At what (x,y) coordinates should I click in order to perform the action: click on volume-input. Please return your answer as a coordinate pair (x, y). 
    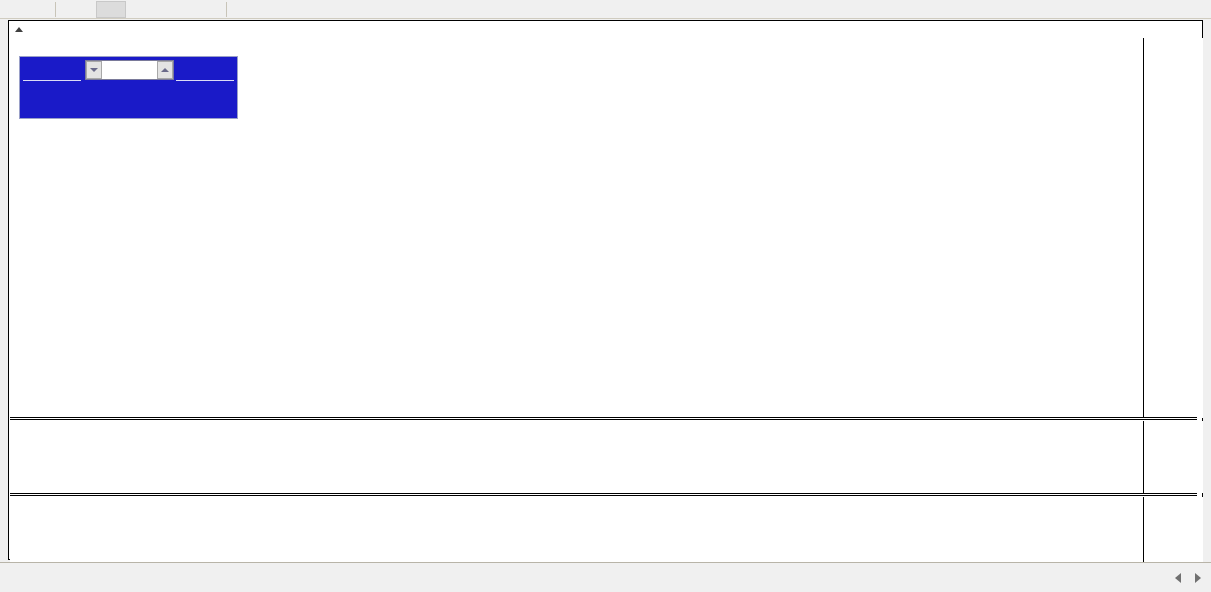
    Looking at the image, I should click on (129, 70).